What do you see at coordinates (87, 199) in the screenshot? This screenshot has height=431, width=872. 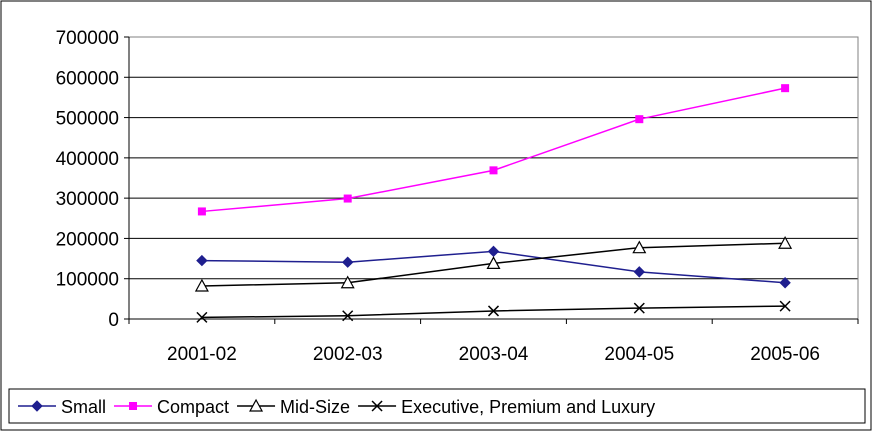 I see `y-tick-label: 300000` at bounding box center [87, 199].